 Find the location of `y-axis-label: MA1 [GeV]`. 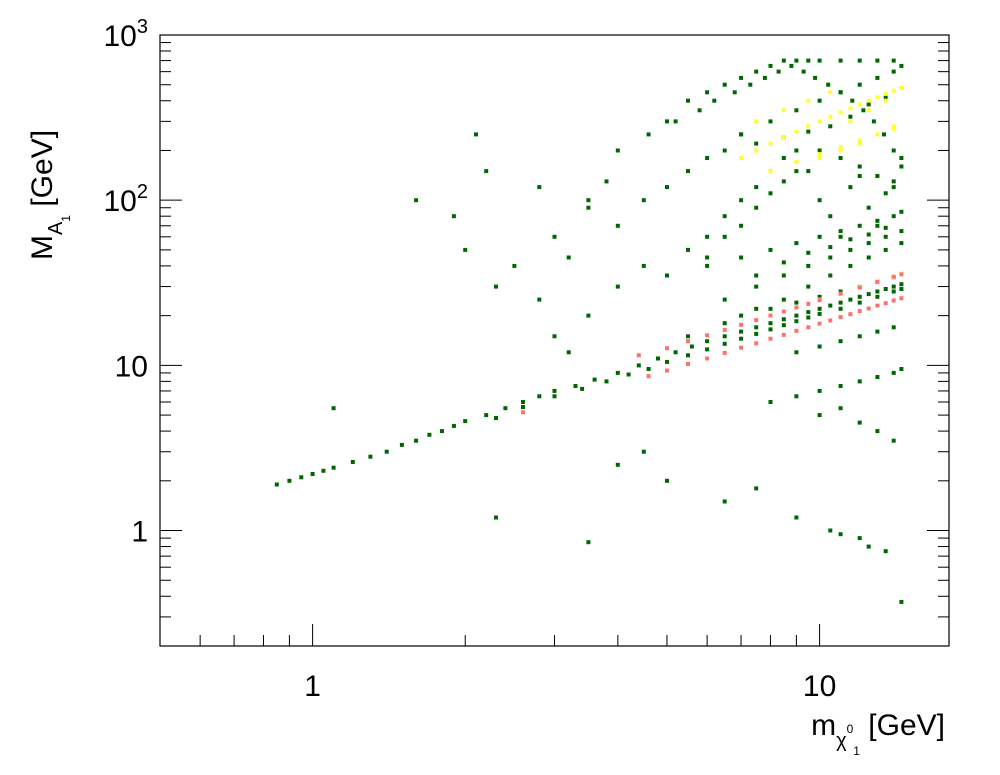

y-axis-label: MA1 [GeV] is located at coordinates (49, 195).